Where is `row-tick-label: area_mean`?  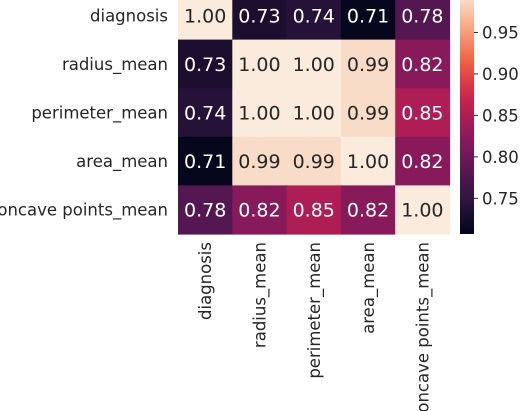 row-tick-label: area_mean is located at coordinates (122, 162).